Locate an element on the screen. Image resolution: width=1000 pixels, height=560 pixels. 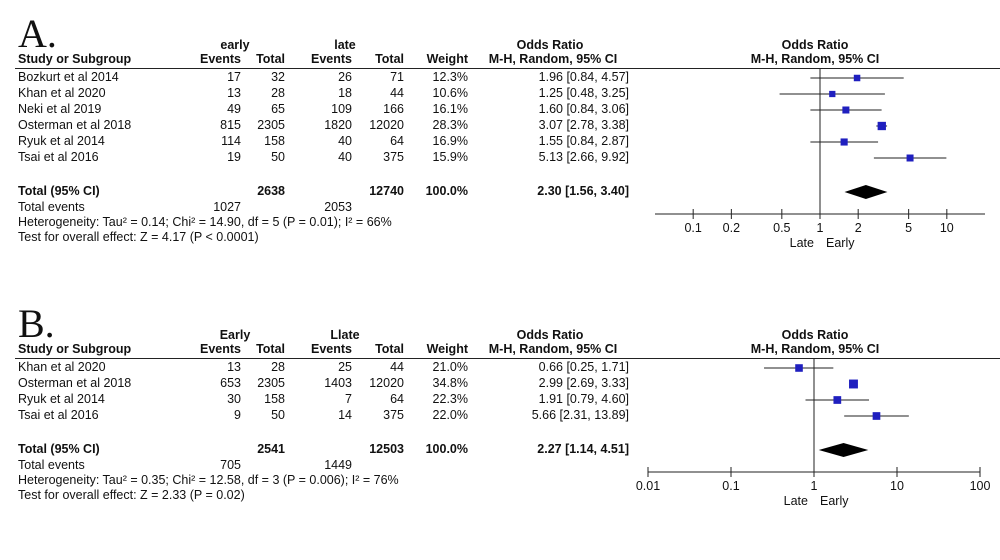
header-rule is located at coordinates (507, 68).